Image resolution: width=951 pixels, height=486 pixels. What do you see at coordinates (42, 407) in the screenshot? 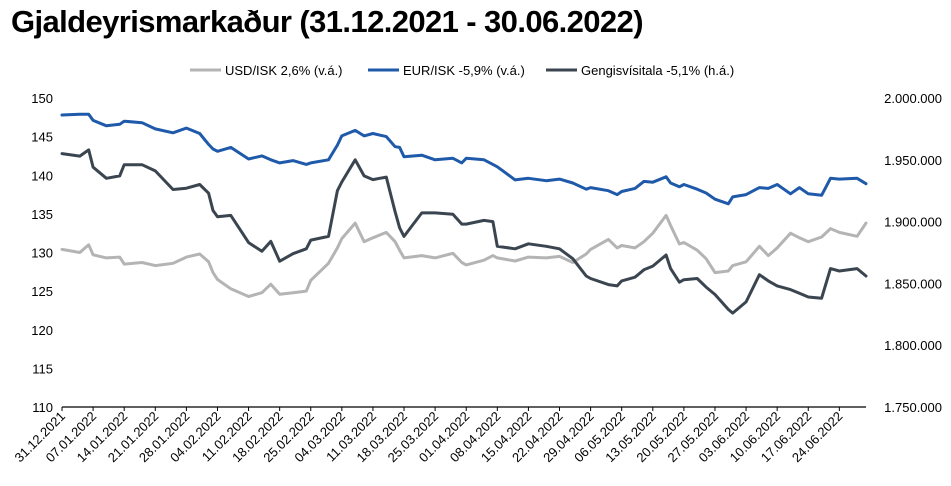
I see `y-left-tick-label: 110` at bounding box center [42, 407].